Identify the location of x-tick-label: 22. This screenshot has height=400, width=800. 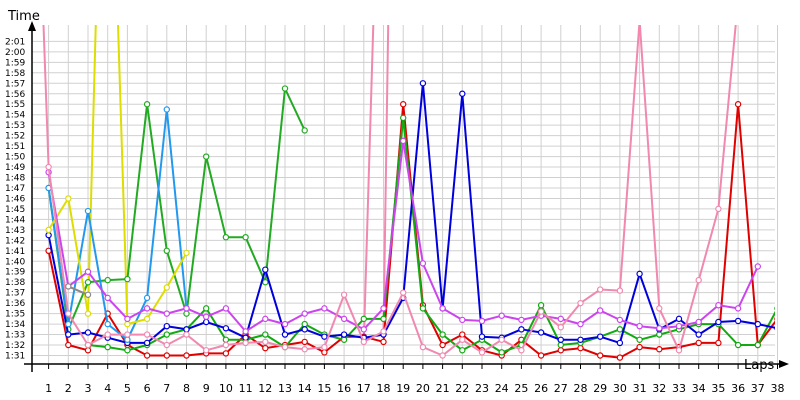
(462, 388).